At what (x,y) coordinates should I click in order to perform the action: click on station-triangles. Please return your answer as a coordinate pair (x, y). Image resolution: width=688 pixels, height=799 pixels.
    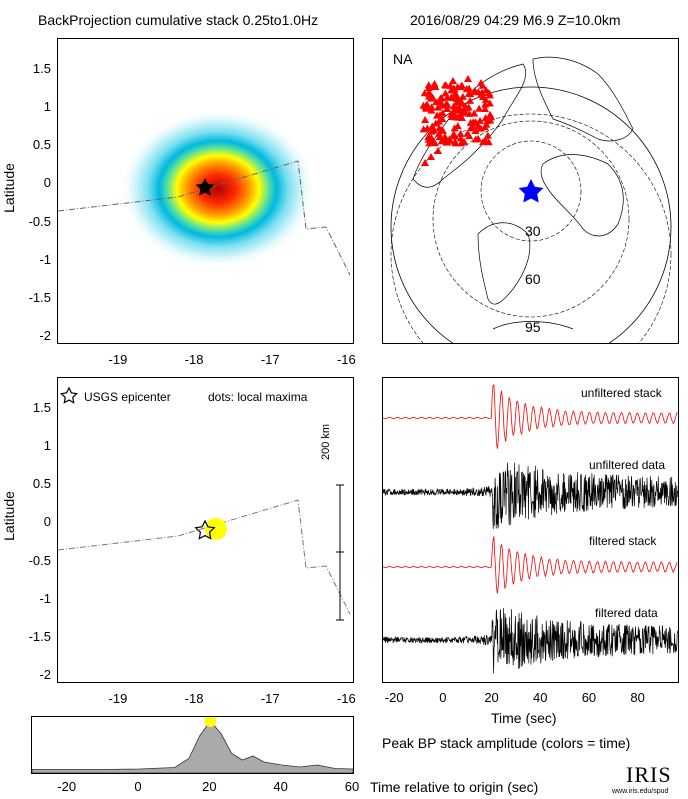
    Looking at the image, I should click on (457, 120).